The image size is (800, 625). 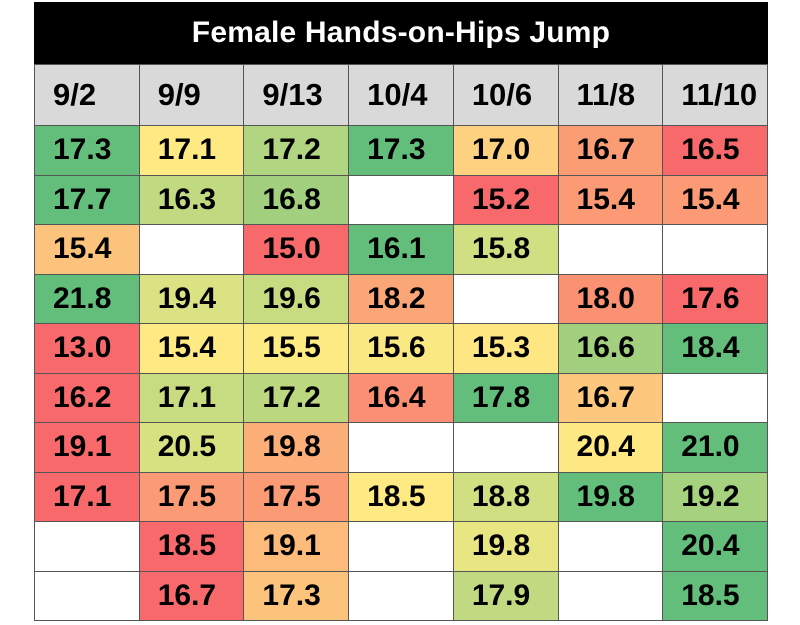 I want to click on column-header: 11/8, so click(x=610, y=95).